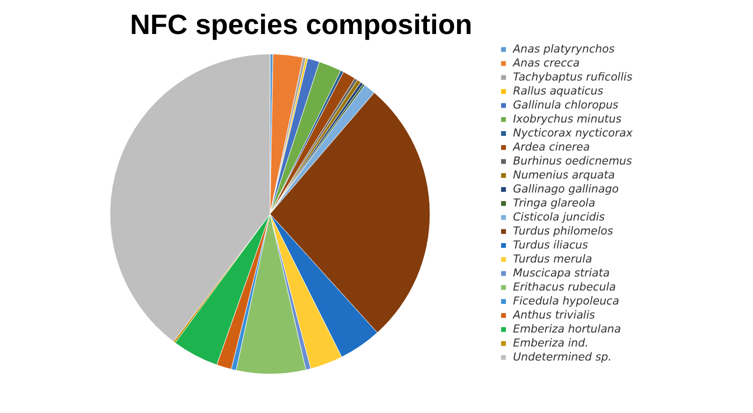 The image size is (753, 413). Describe the element at coordinates (550, 245) in the screenshot. I see `legend-label: Turdus iliacus` at that location.